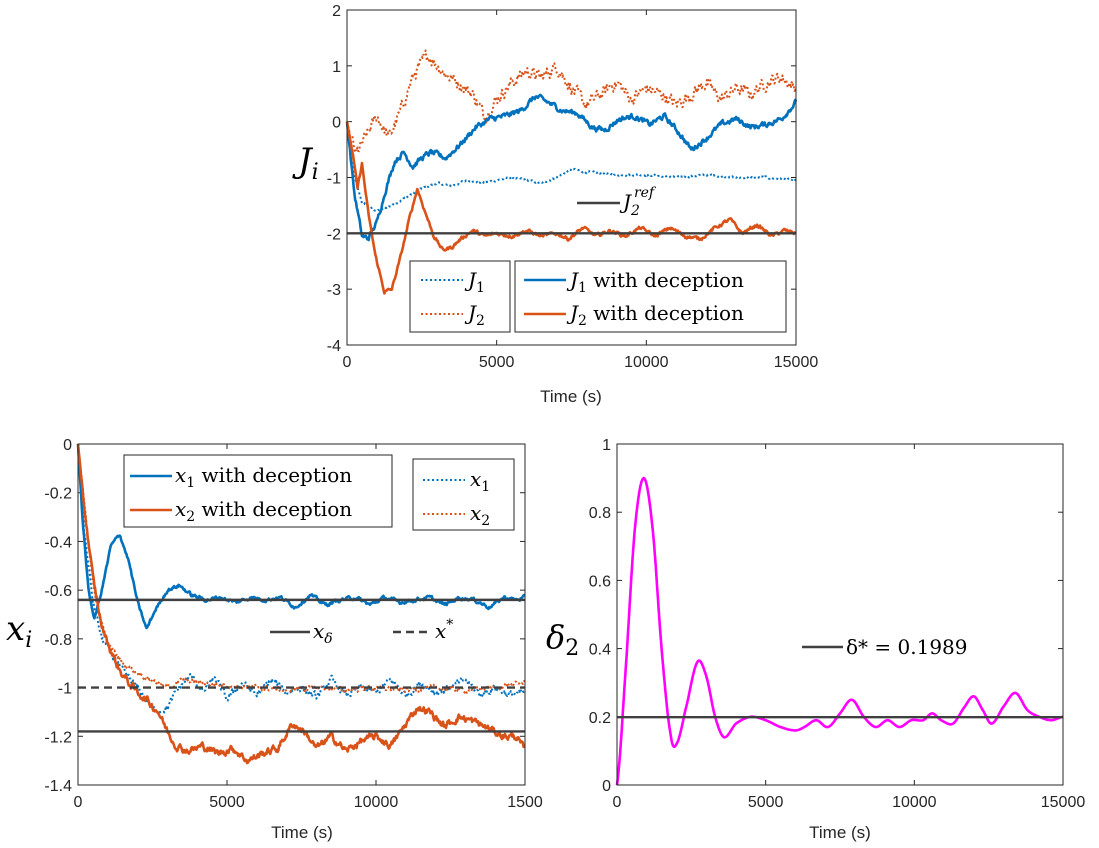 Image resolution: width=1099 pixels, height=848 pixels. What do you see at coordinates (334, 290) in the screenshot?
I see `y-tick-label: -3` at bounding box center [334, 290].